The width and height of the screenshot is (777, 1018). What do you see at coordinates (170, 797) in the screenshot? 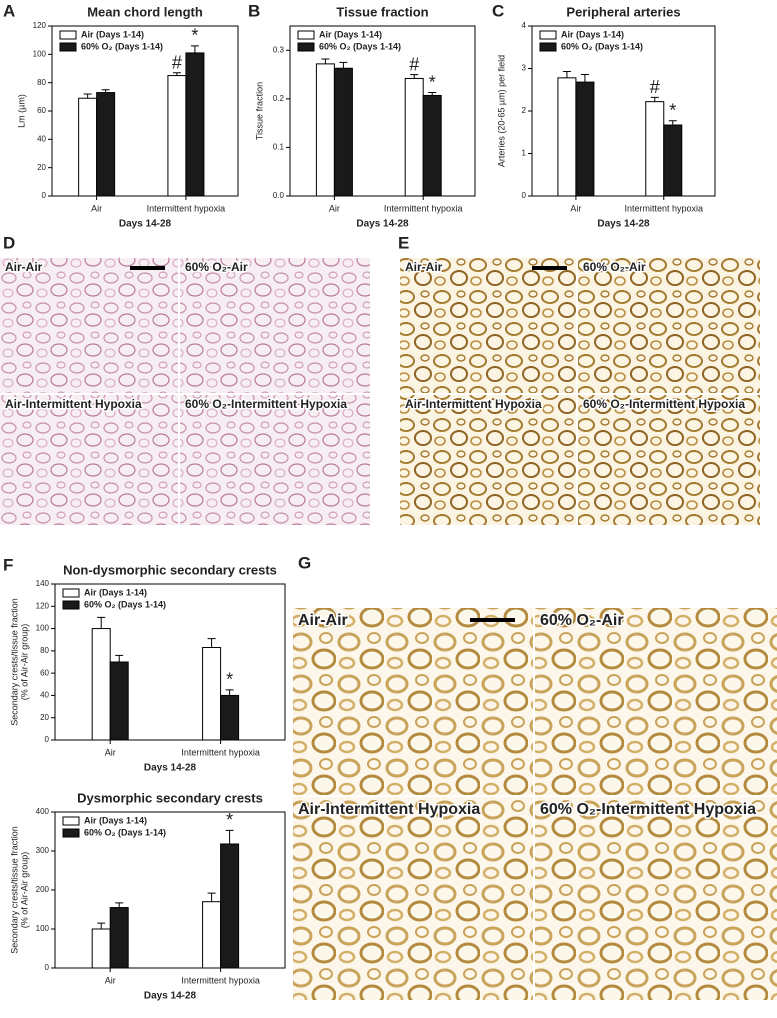
I see `chart-title: Dysmorphic secondary crests` at bounding box center [170, 797].